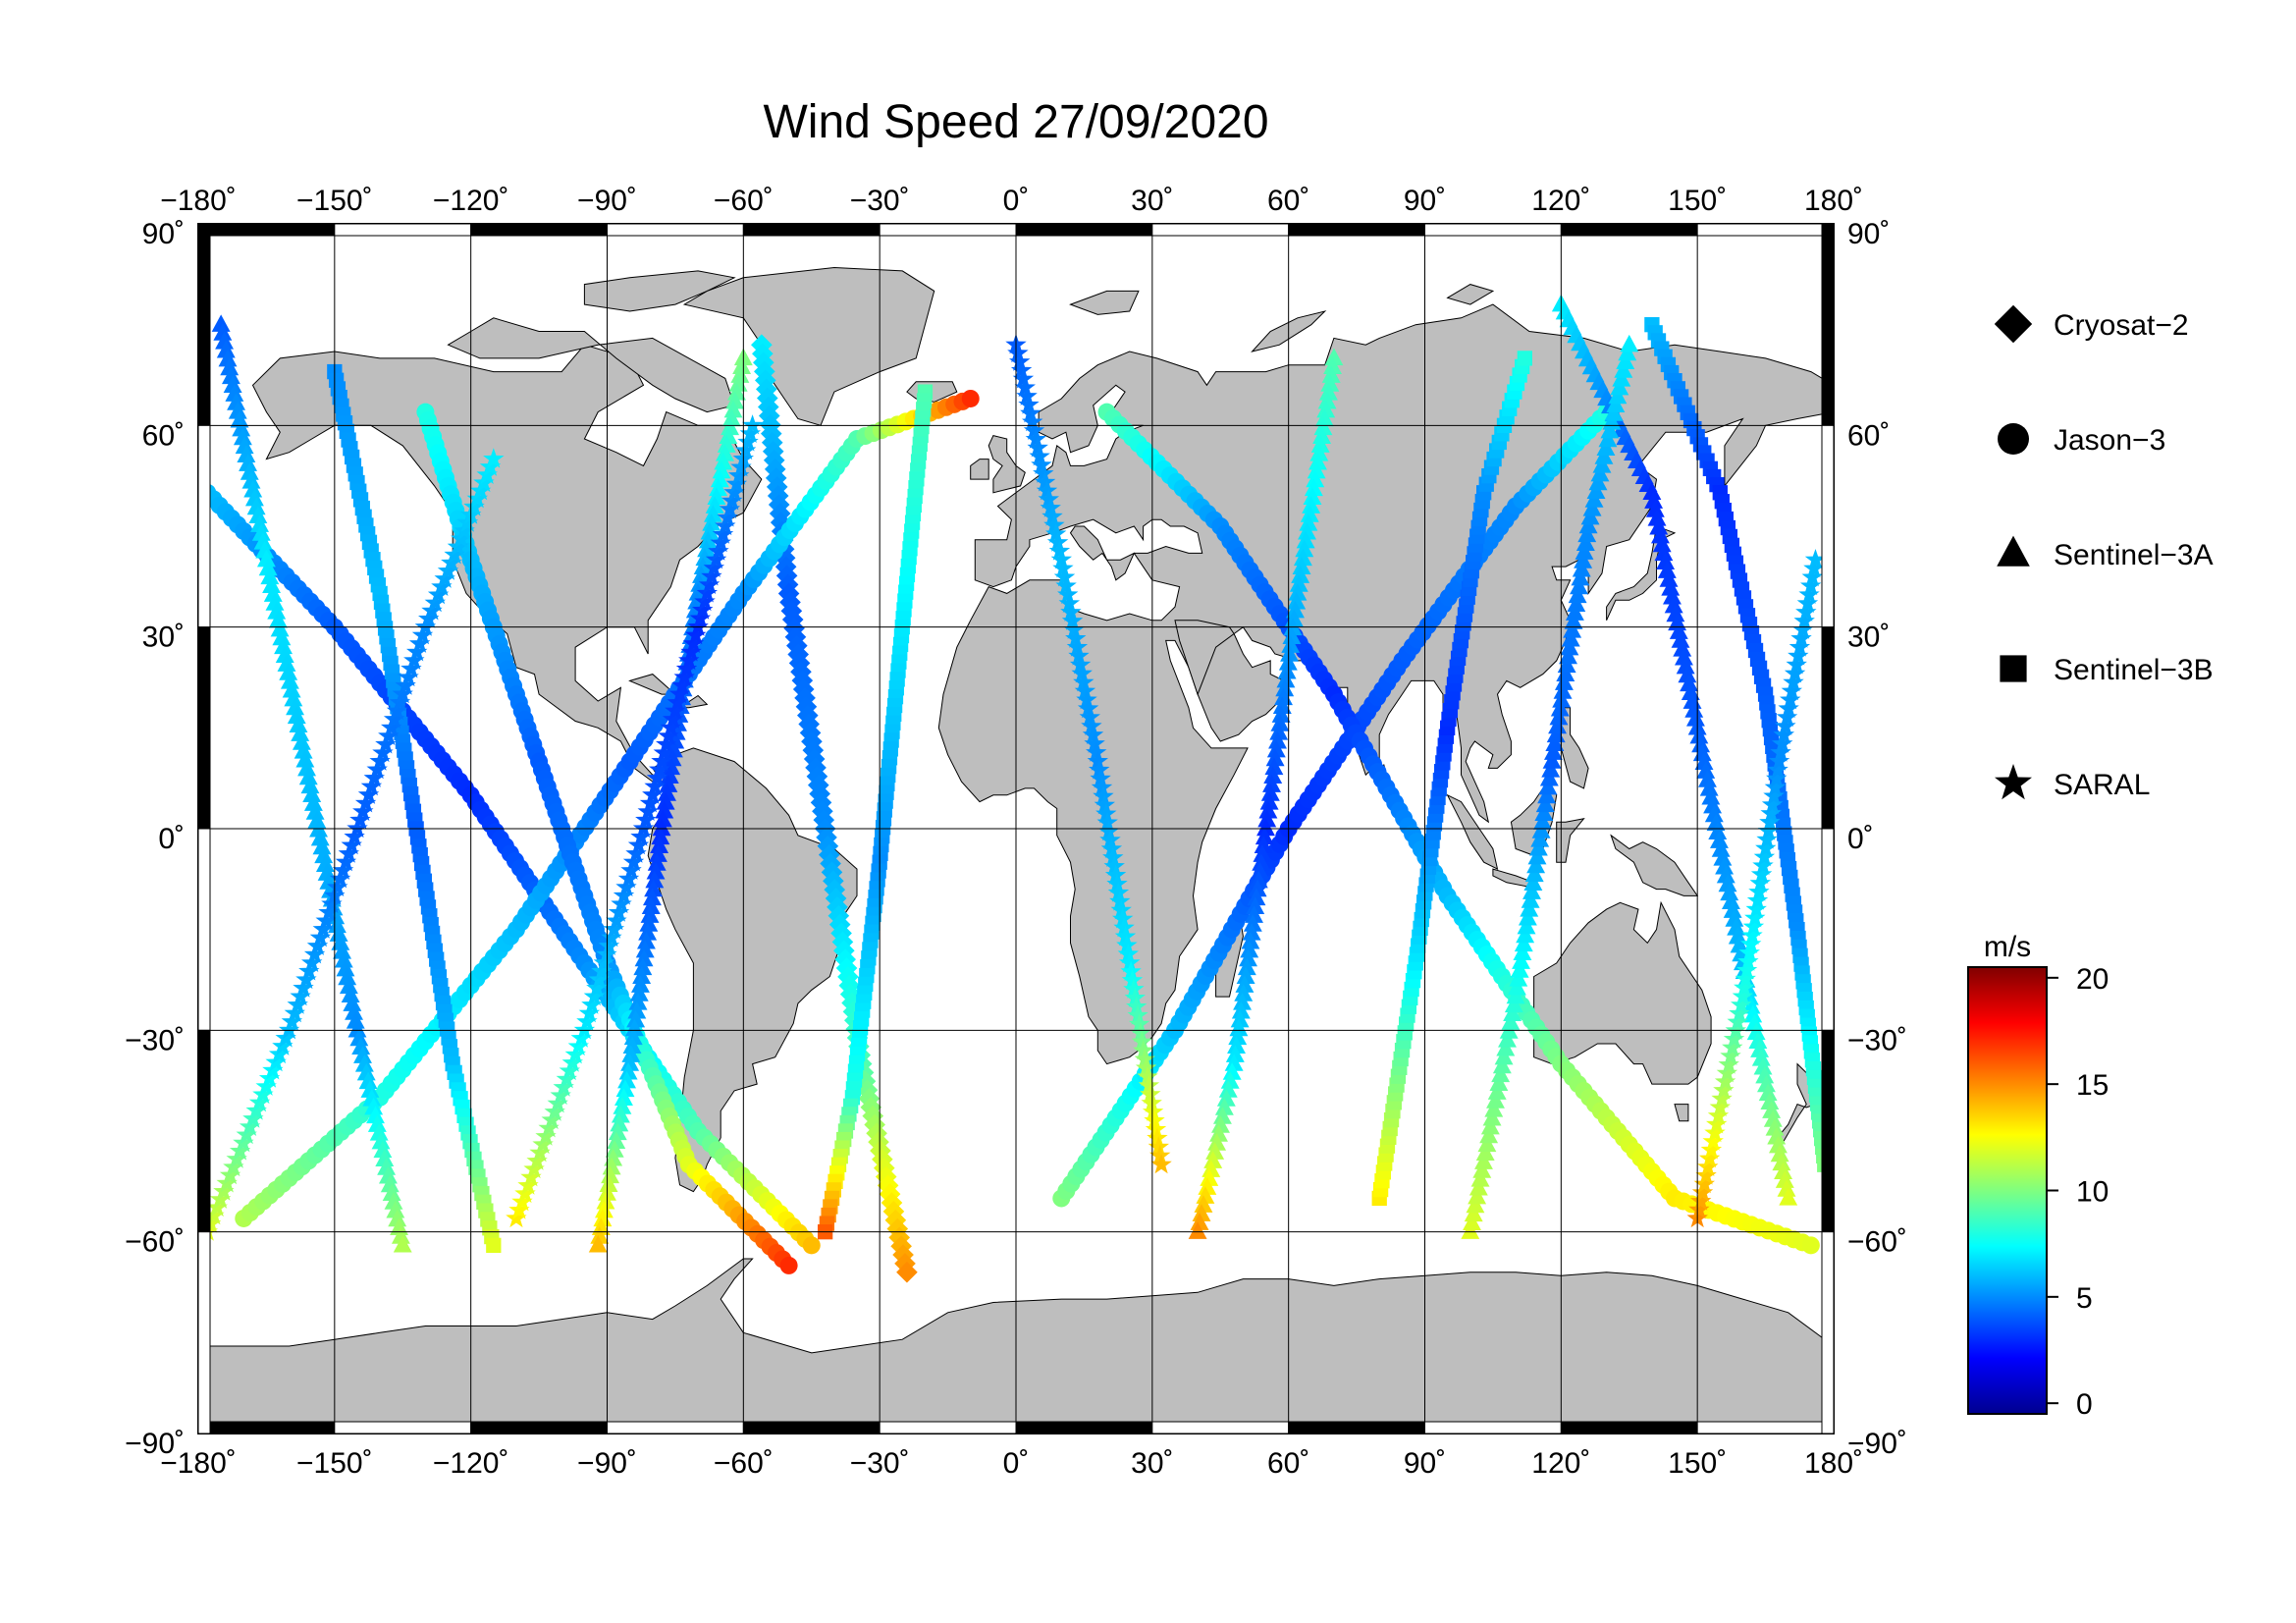  Describe the element at coordinates (2084, 1404) in the screenshot. I see `colorbar-tick-label: 0` at that location.